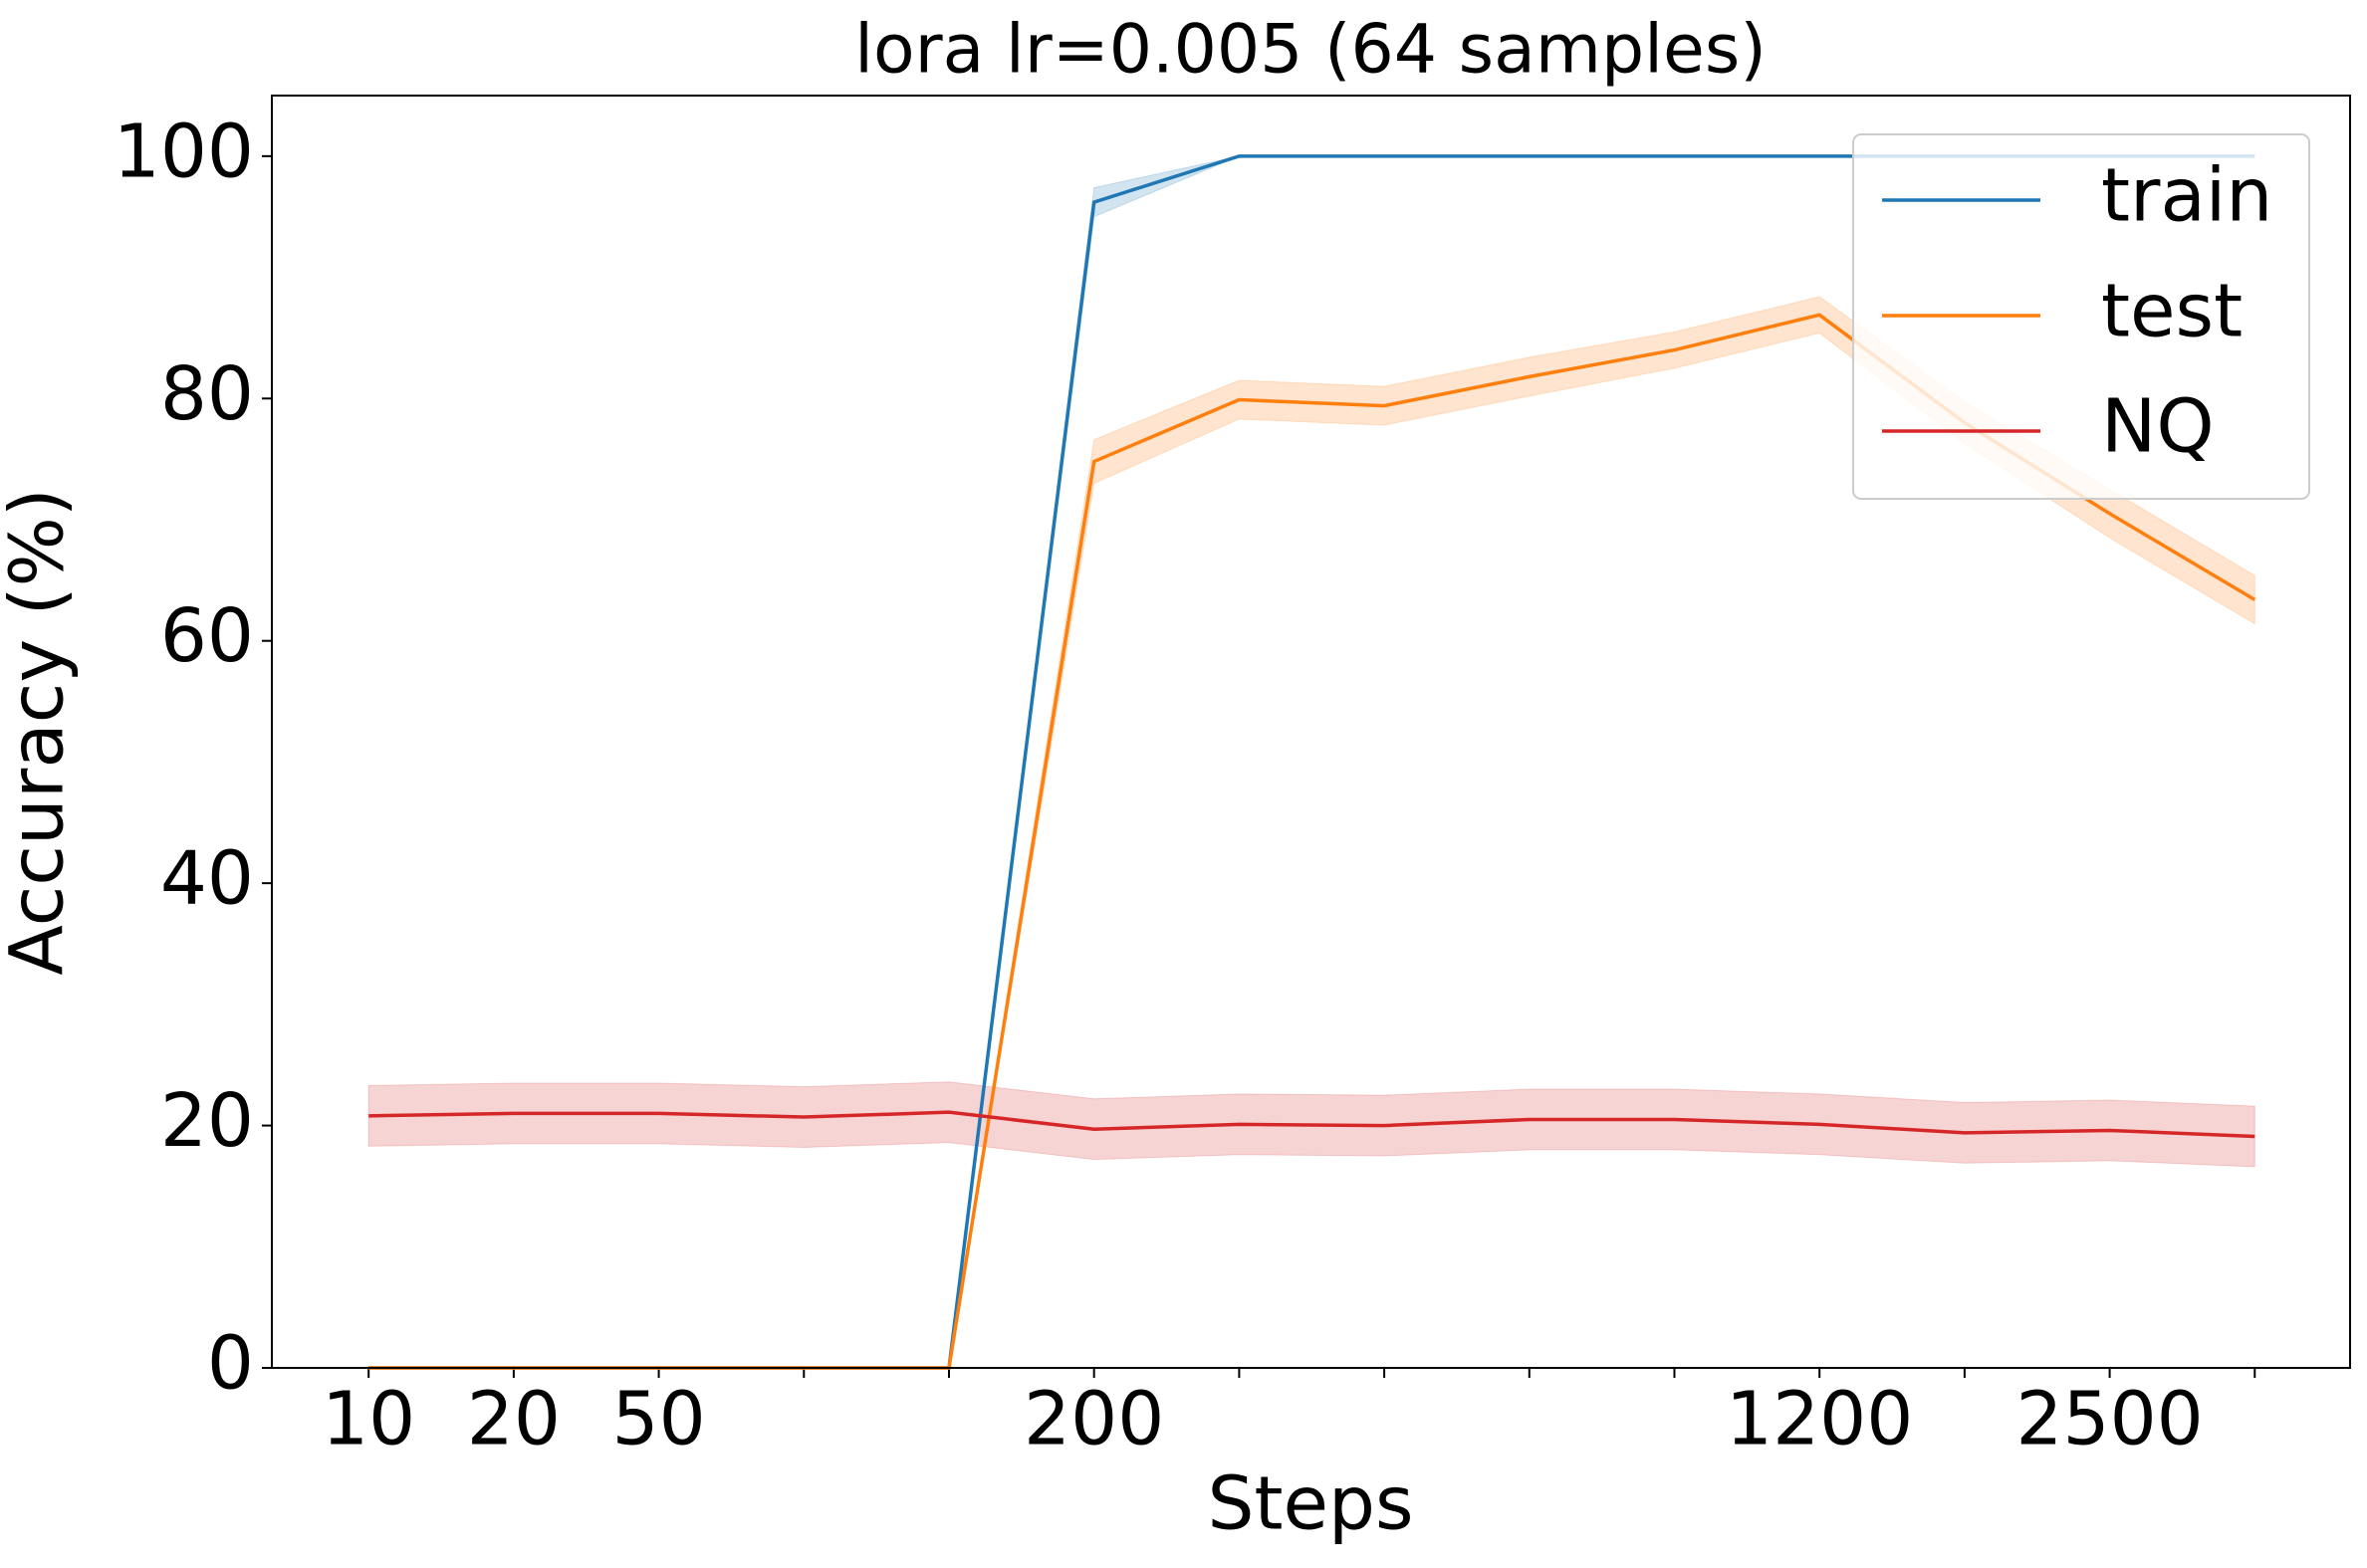 The image size is (2367, 1568). I want to click on x-tick-label: 50, so click(658, 1419).